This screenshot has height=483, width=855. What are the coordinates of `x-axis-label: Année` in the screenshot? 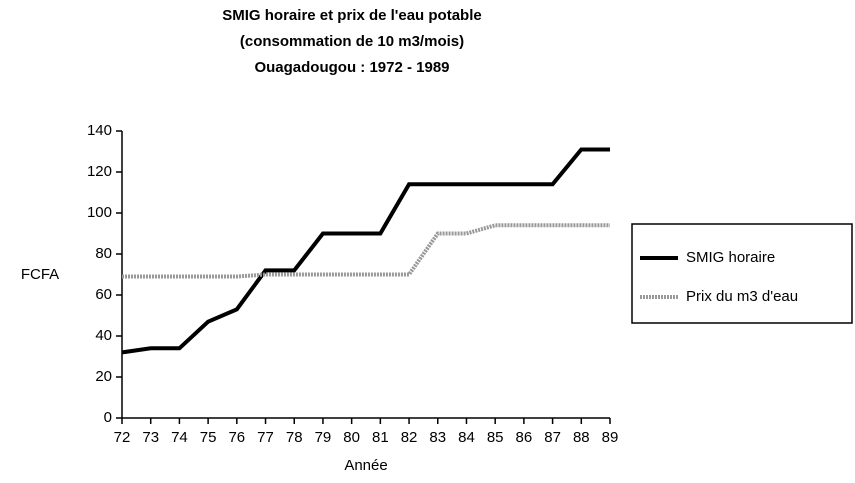 It's located at (365, 465).